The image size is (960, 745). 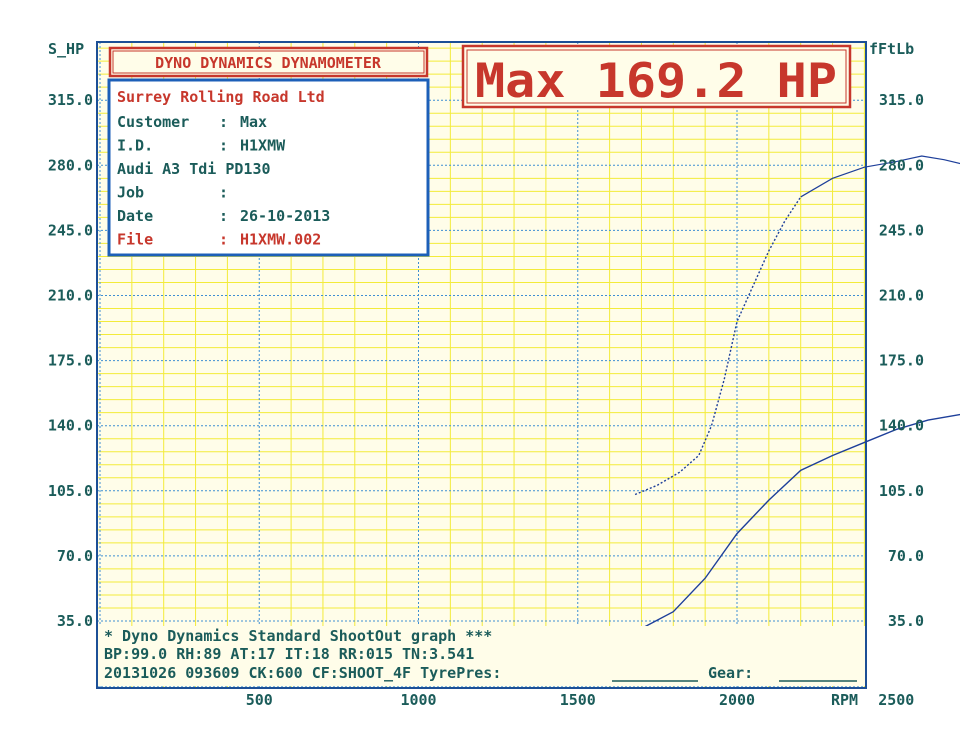 What do you see at coordinates (896, 700) in the screenshot?
I see `x-tick-label: 2500` at bounding box center [896, 700].